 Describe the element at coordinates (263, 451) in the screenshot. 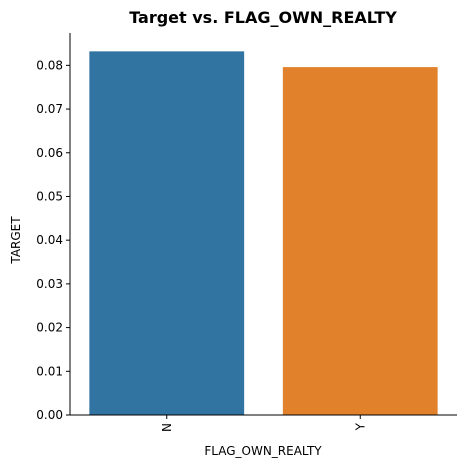

I see `x-axis-label: FLAG_OWN_REALTY` at that location.